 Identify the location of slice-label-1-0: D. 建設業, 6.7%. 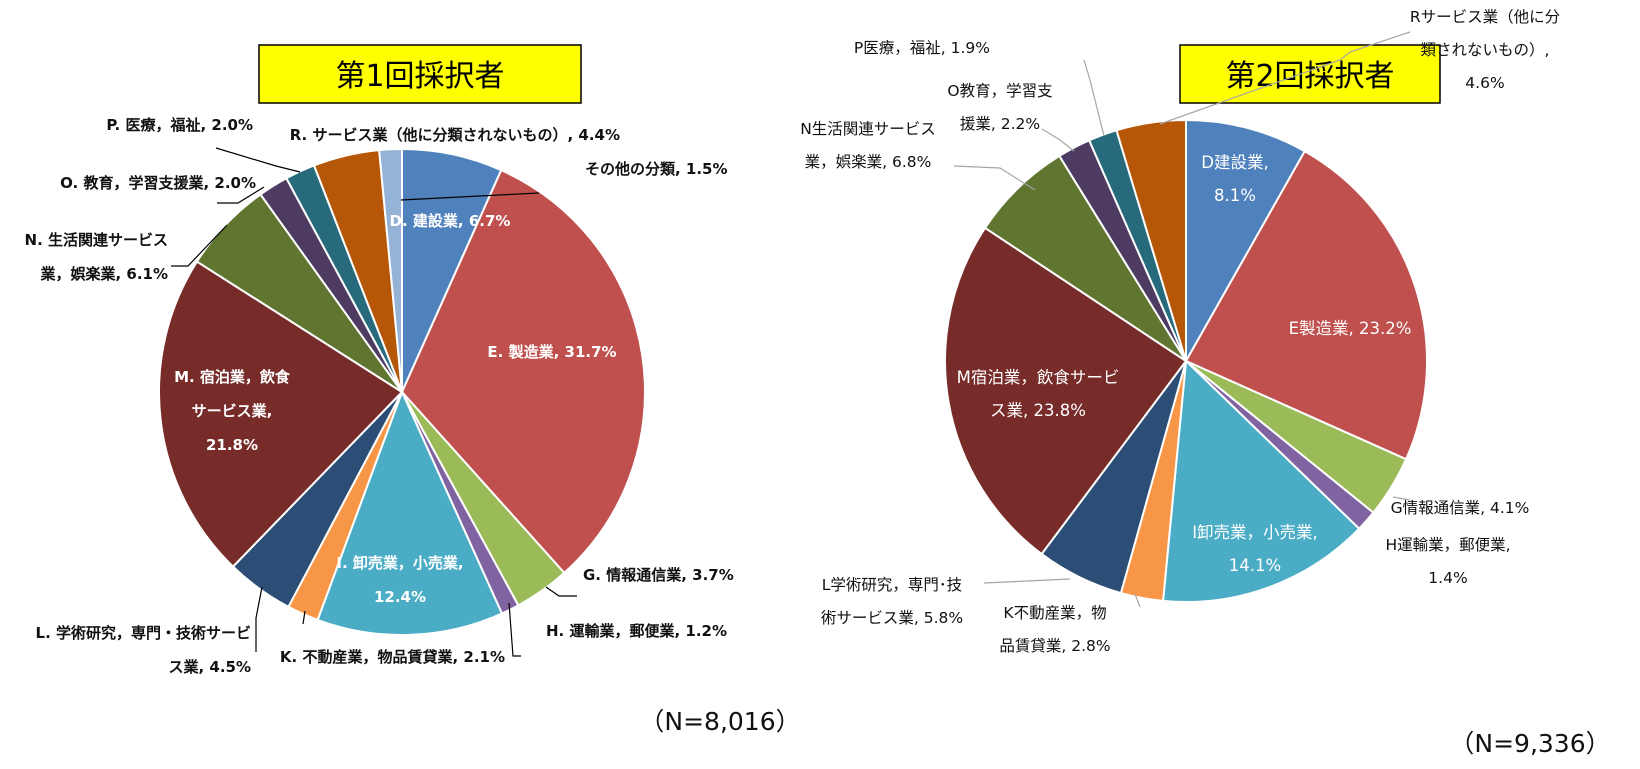
(450, 221).